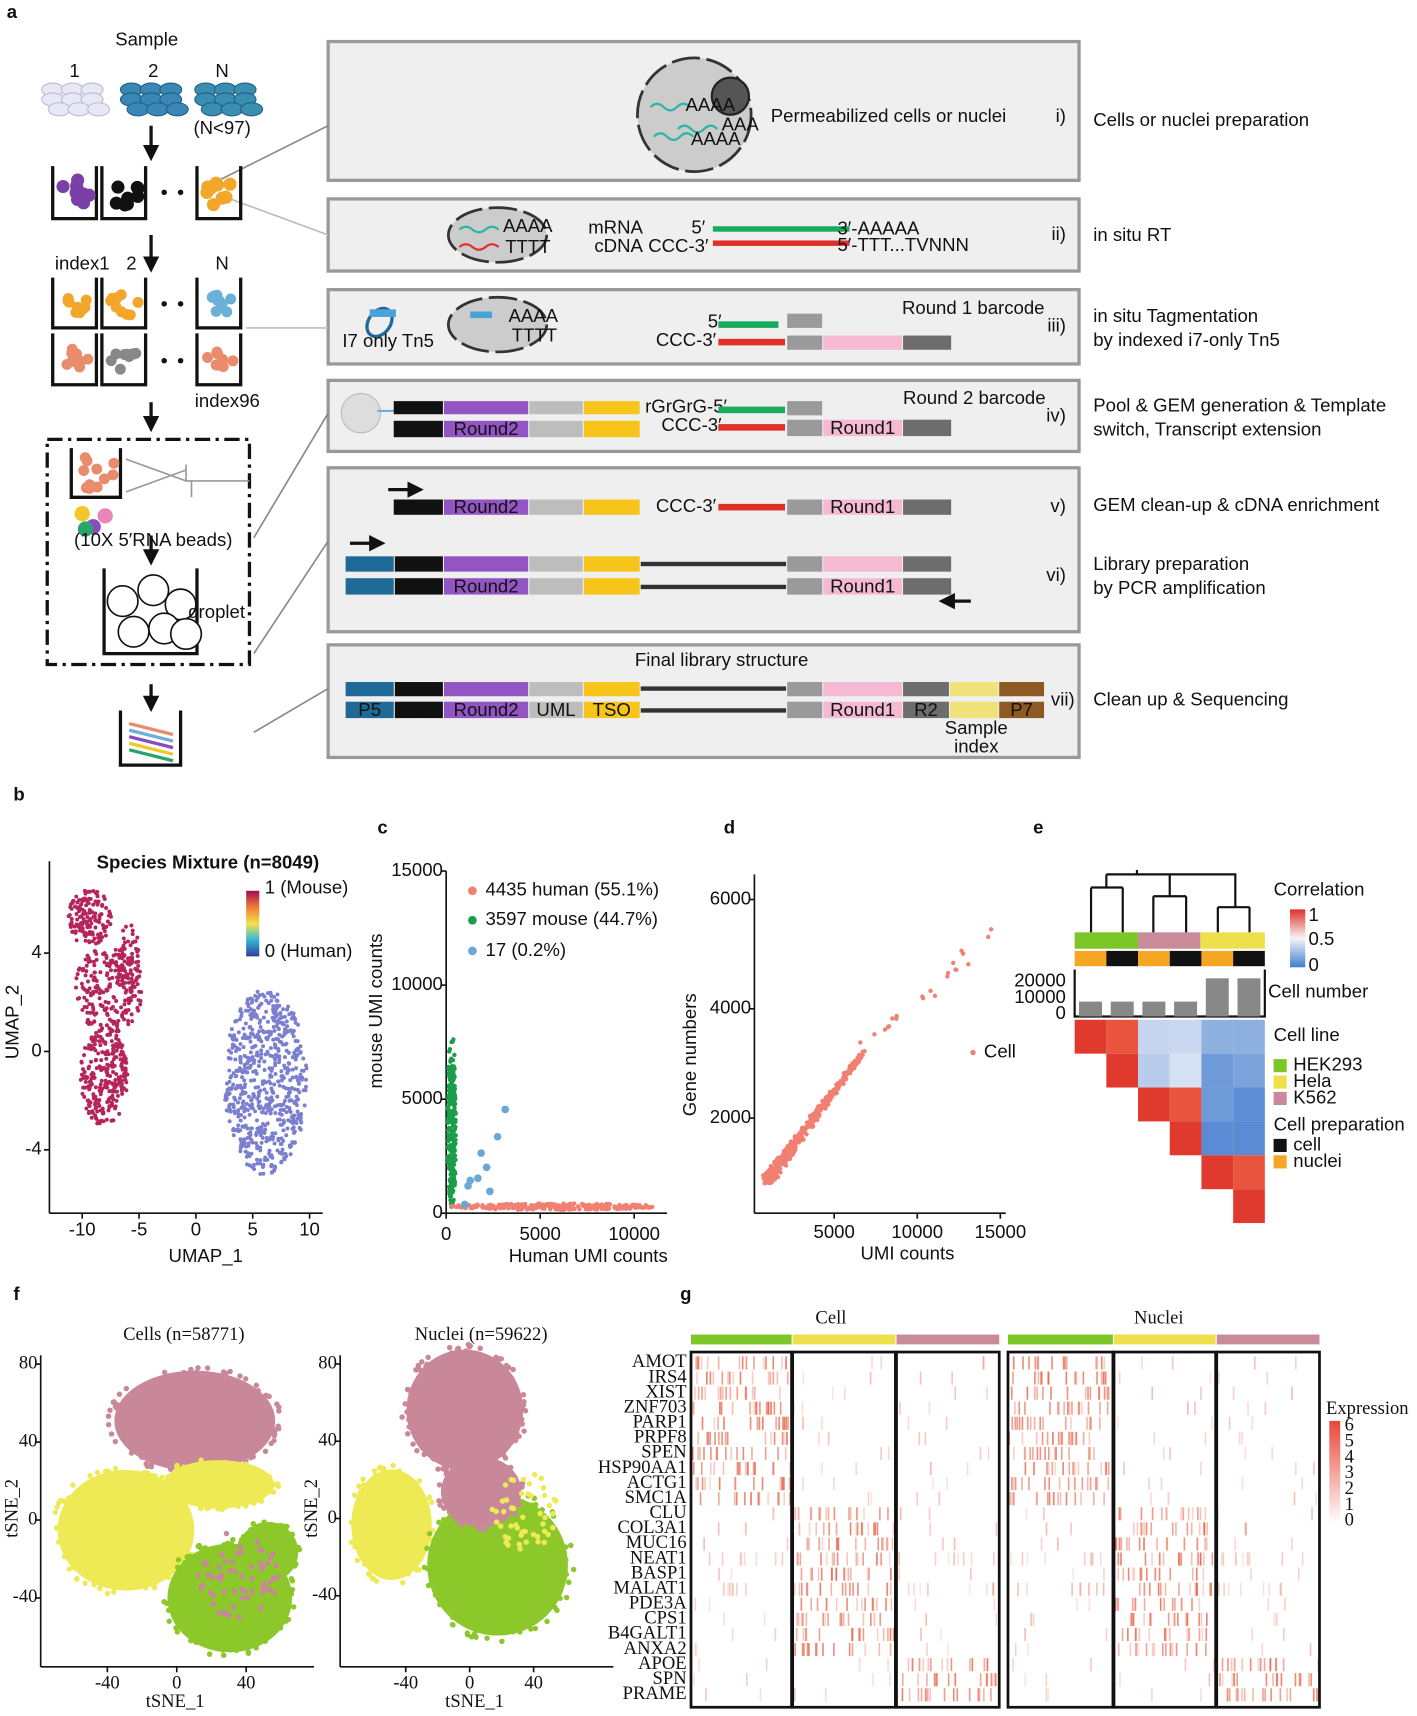 This screenshot has height=1716, width=1417. Describe the element at coordinates (1249, 997) in the screenshot. I see `bar` at that location.